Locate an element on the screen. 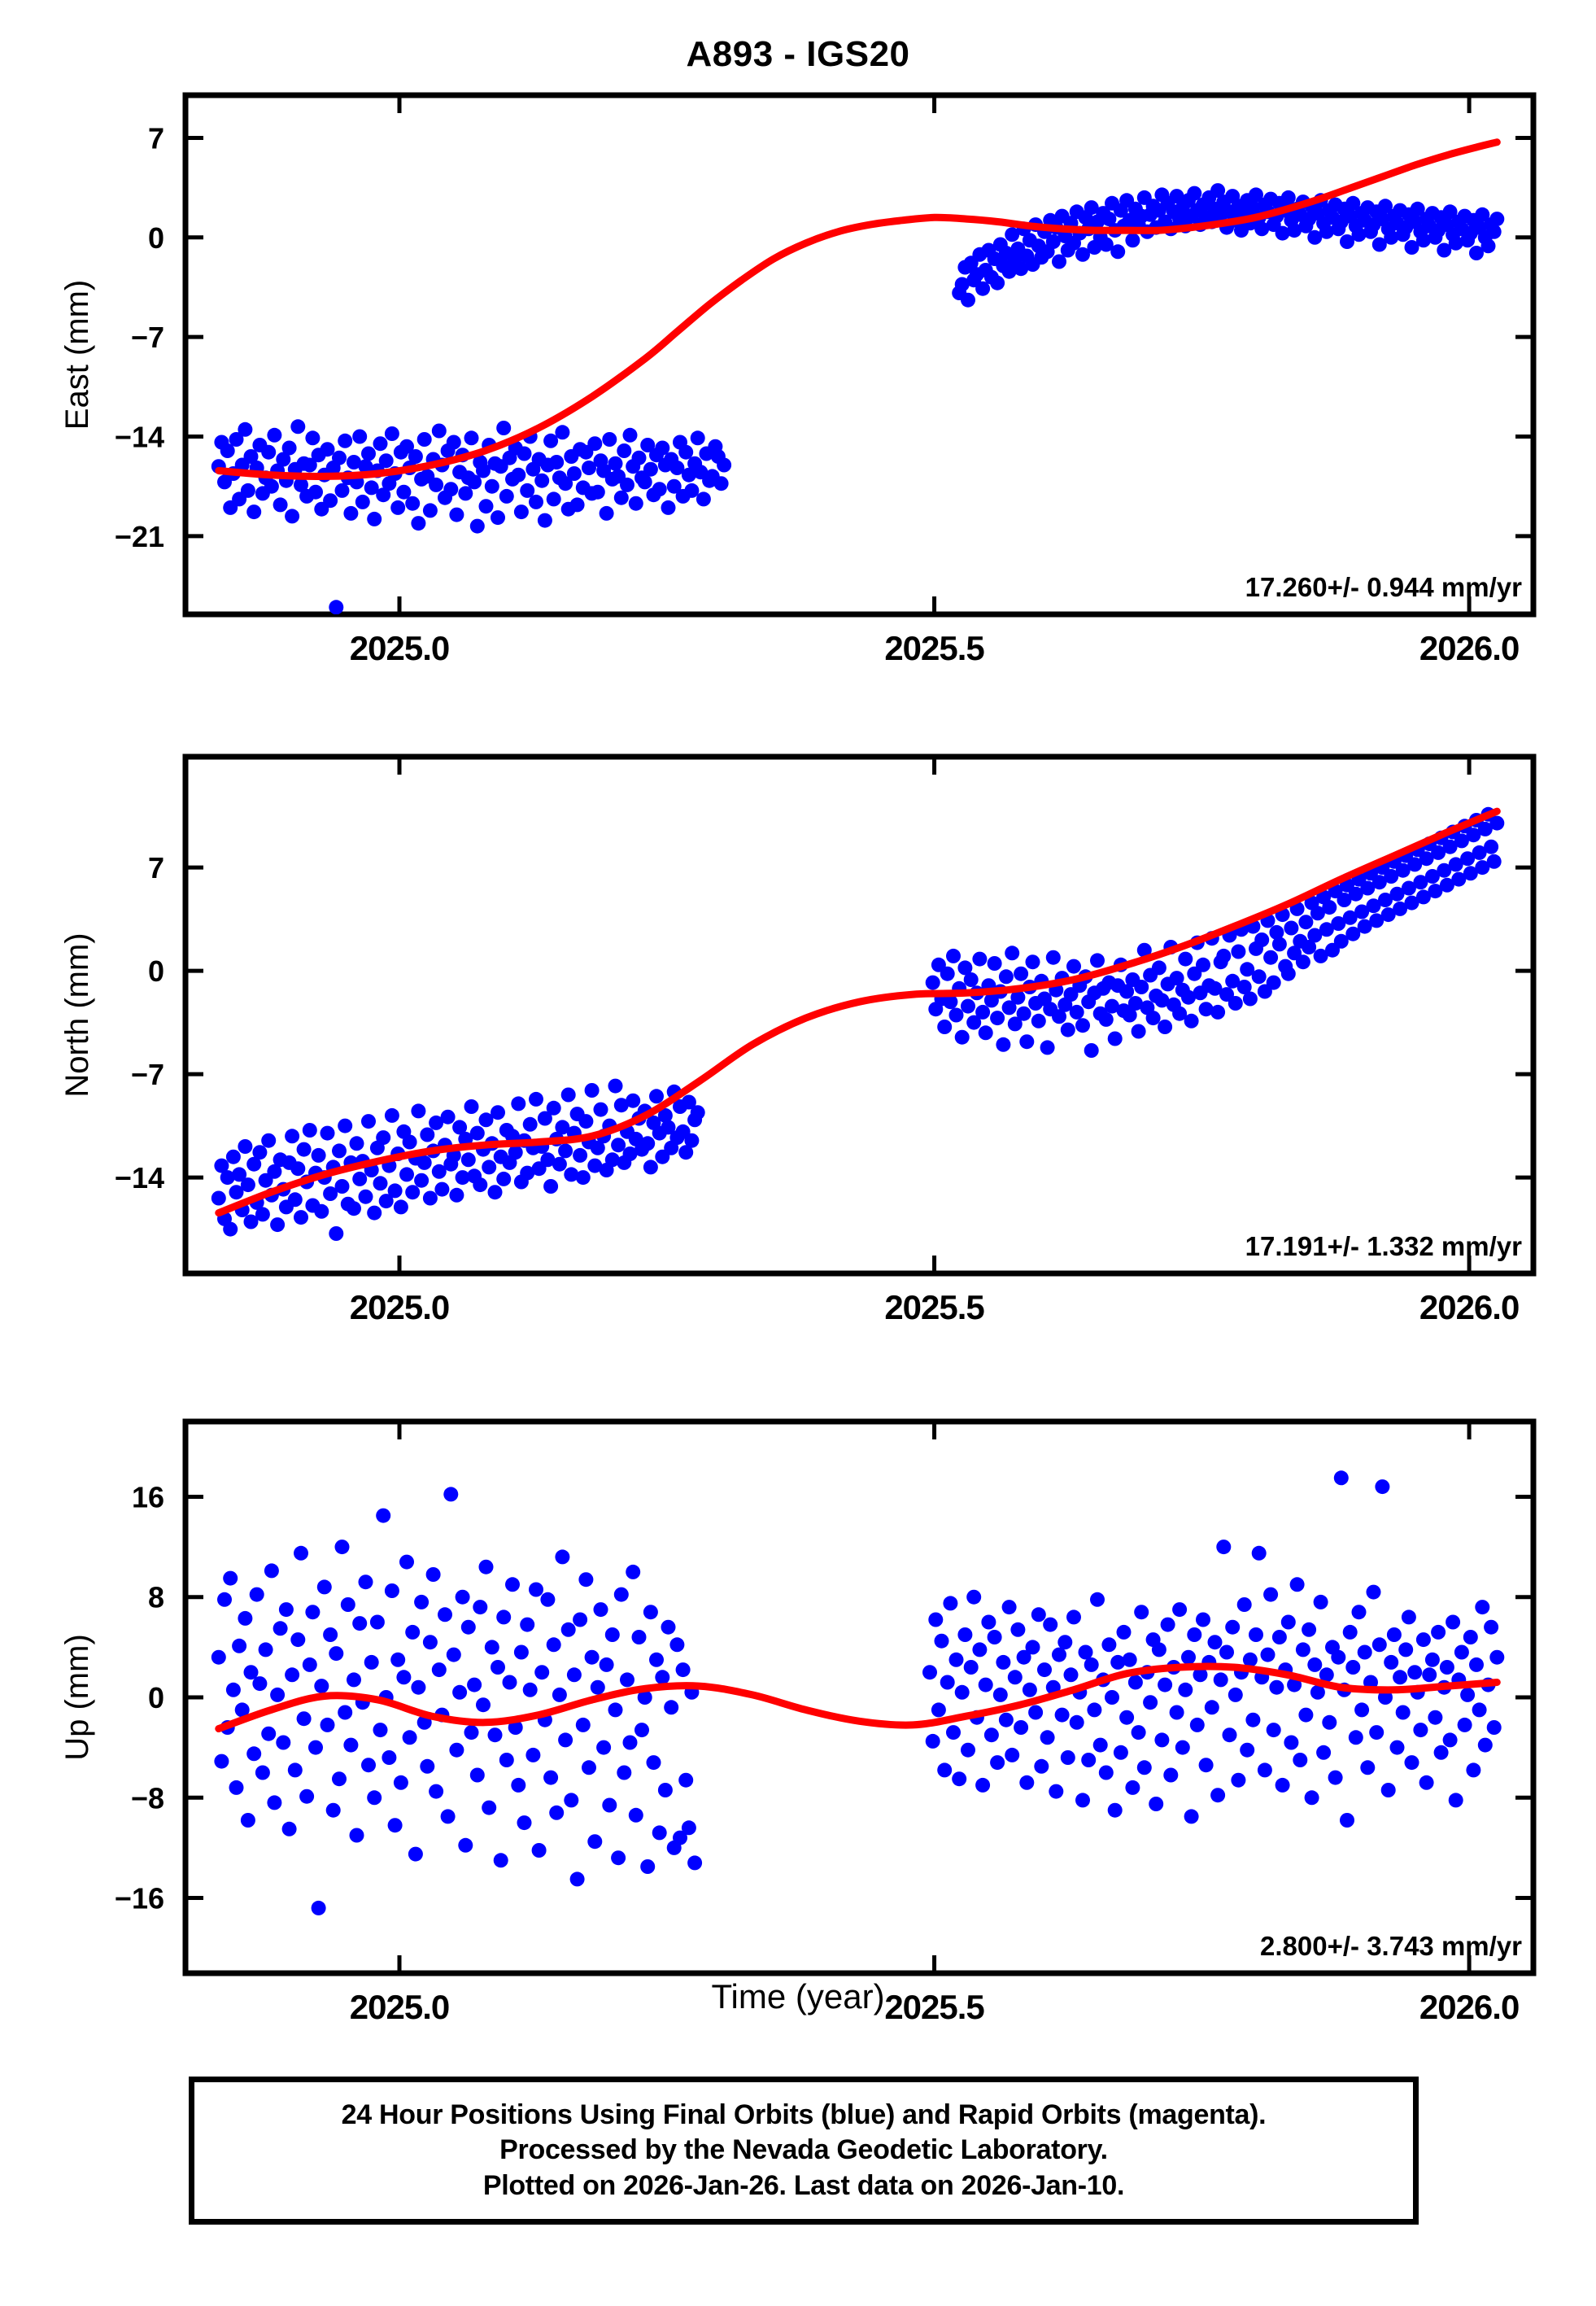 This screenshot has height=2306, width=1596. y-tick-label: 0 is located at coordinates (156, 1697).